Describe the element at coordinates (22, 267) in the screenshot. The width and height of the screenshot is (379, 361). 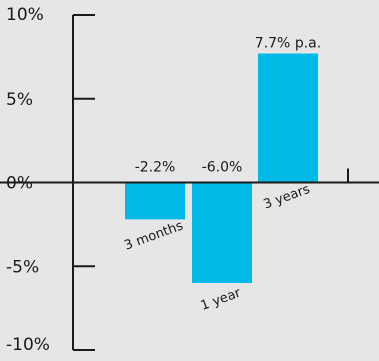
I see `y-tick-label: -5%` at that location.